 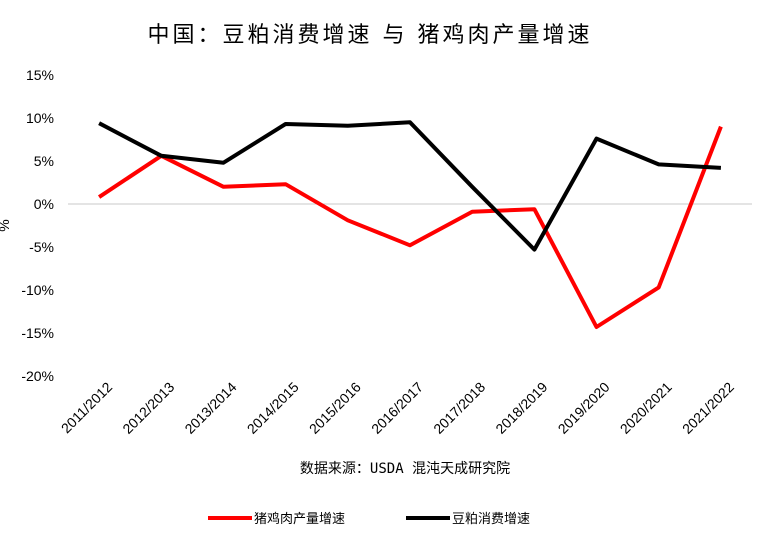 What do you see at coordinates (37, 290) in the screenshot?
I see `y-tick-label: -10%` at bounding box center [37, 290].